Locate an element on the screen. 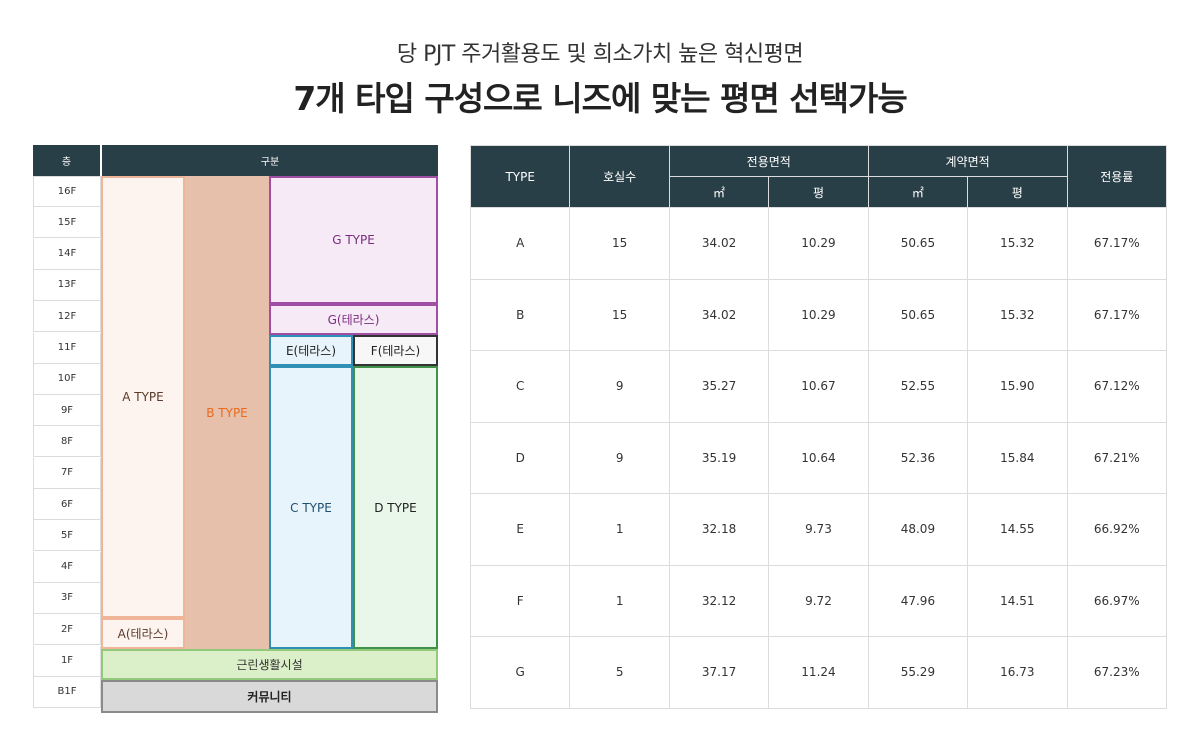 Image resolution: width=1200 pixels, height=734 pixels. table-cell-ratio: 67.23% is located at coordinates (1117, 672).